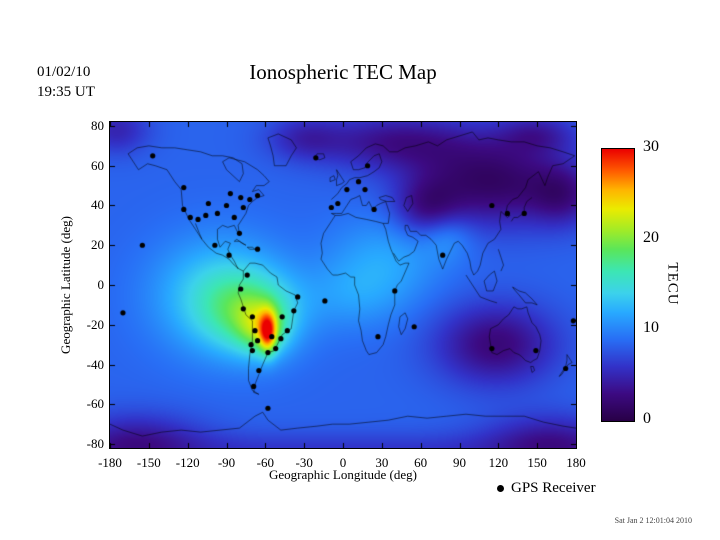  What do you see at coordinates (95, 364) in the screenshot?
I see `y-tick-label: -40` at bounding box center [95, 364].